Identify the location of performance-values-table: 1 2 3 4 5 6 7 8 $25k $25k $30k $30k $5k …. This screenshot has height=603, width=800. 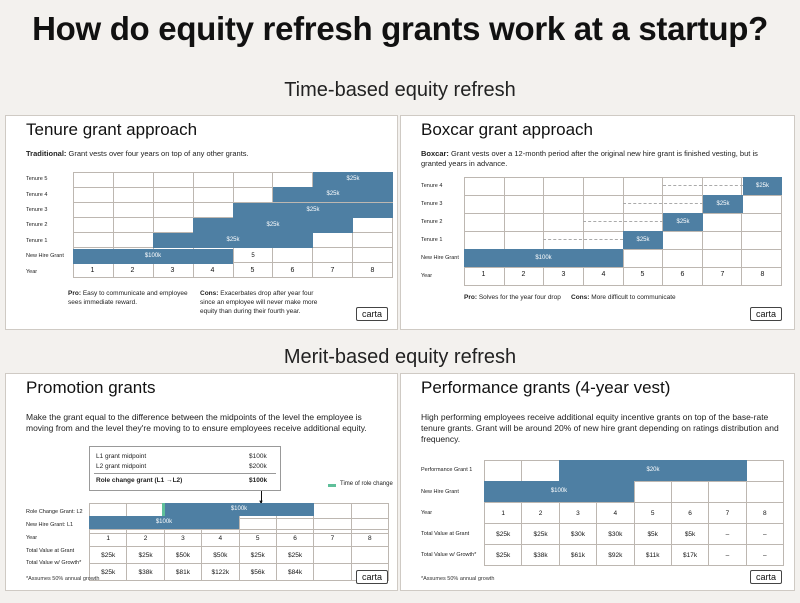
(634, 534).